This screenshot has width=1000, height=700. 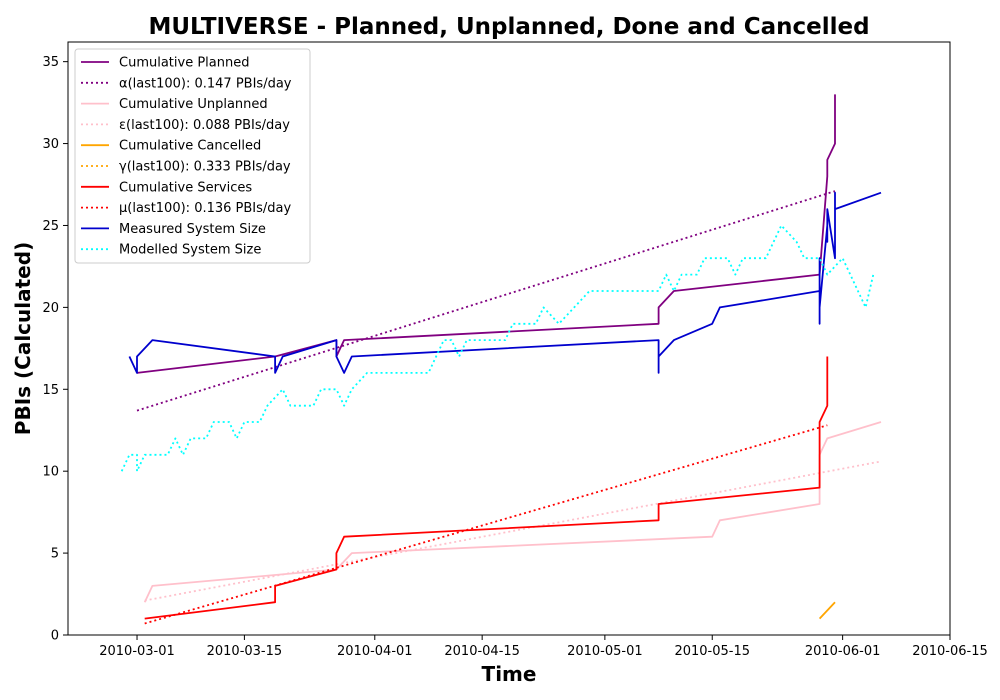 I want to click on y-tick-label: 5, so click(x=55, y=554).